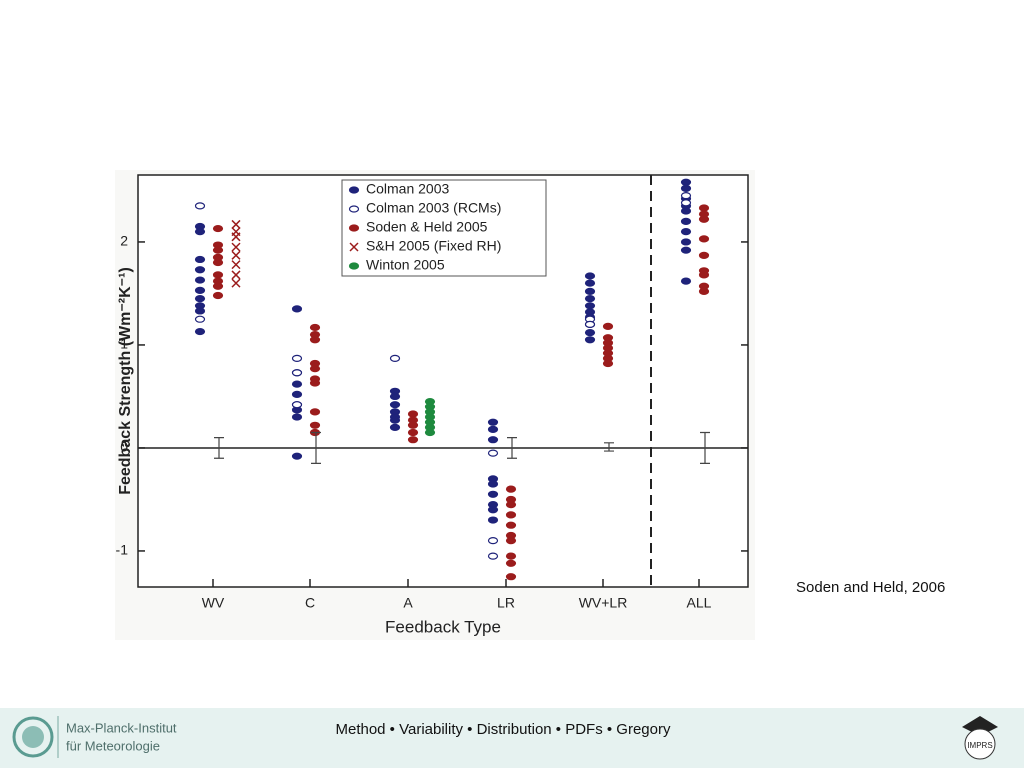  Describe the element at coordinates (444, 228) in the screenshot. I see `legend-box` at that location.